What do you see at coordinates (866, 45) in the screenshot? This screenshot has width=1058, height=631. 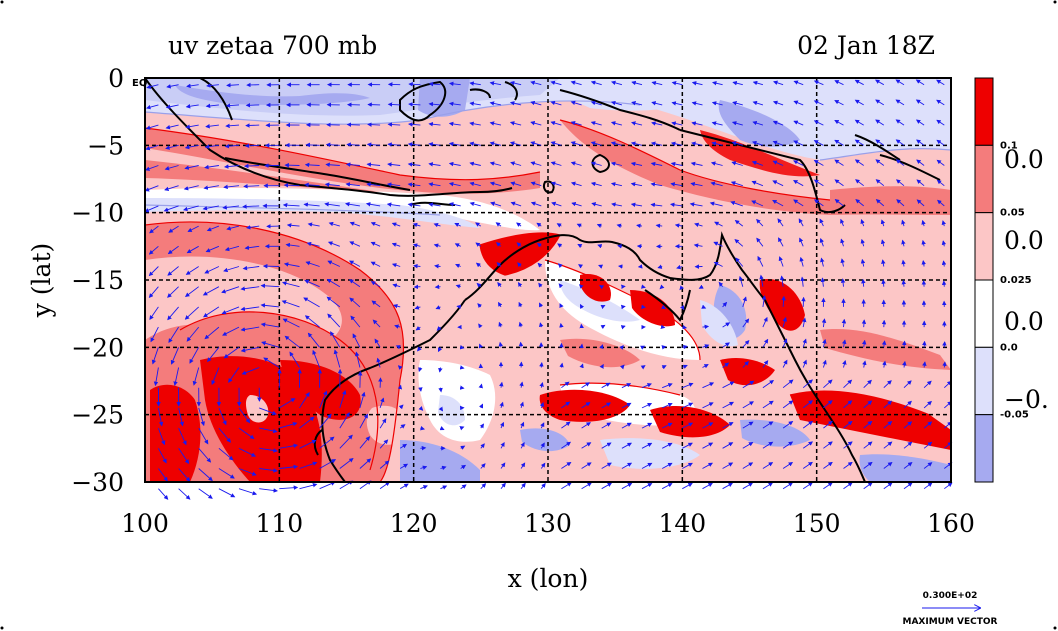 I see `chart-title-right: 02 Jan 18Z` at bounding box center [866, 45].